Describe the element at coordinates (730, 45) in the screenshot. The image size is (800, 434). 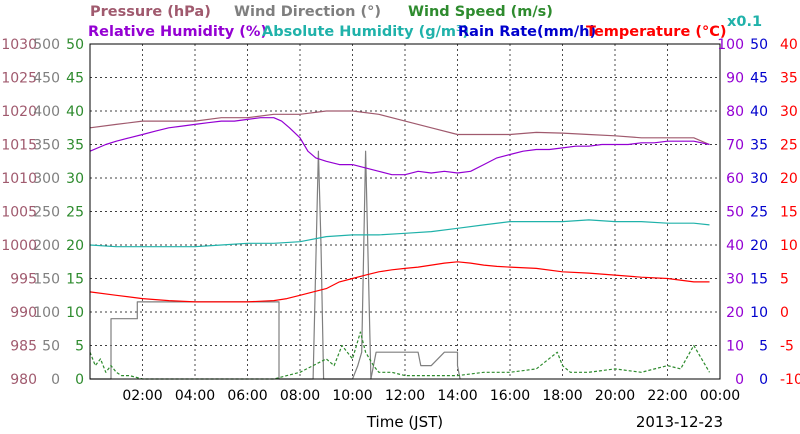
I see `y-tick-label-humidity: 100` at that location.